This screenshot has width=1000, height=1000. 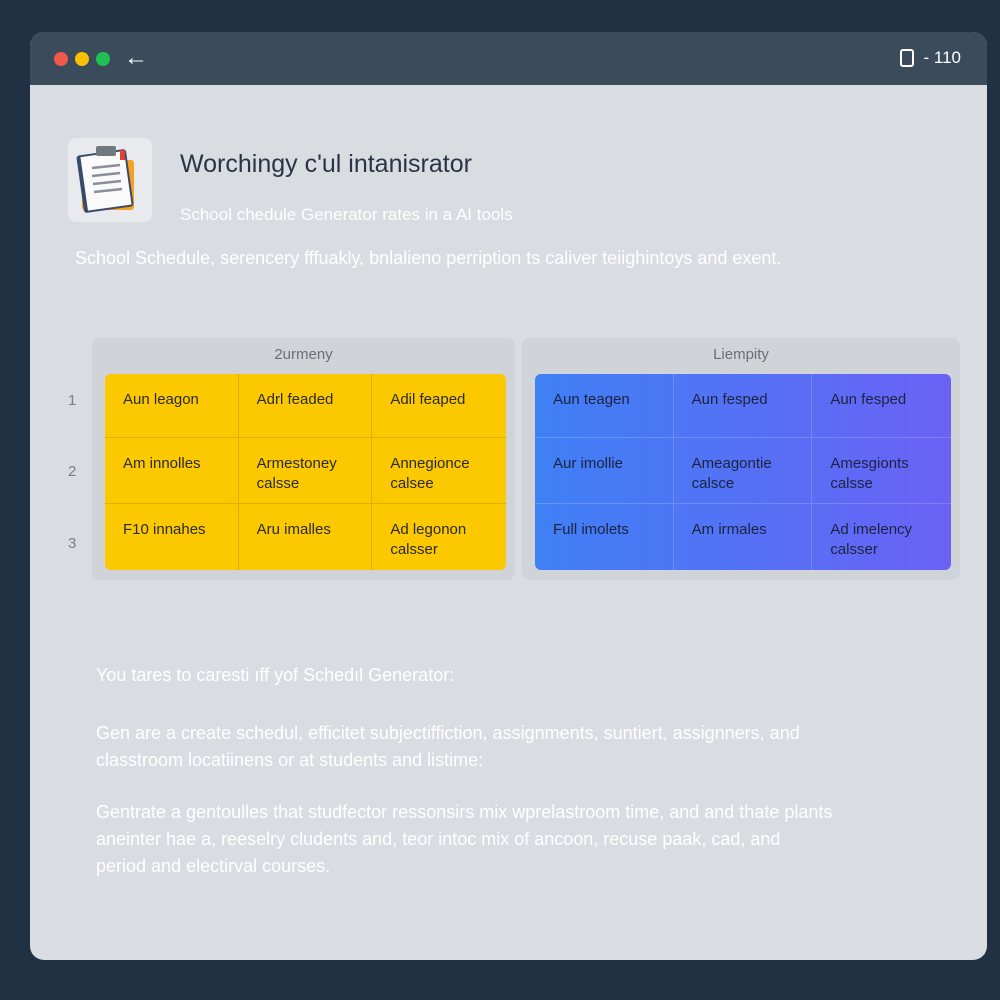 What do you see at coordinates (508, 58) in the screenshot?
I see `title-bar: ← - 110` at bounding box center [508, 58].